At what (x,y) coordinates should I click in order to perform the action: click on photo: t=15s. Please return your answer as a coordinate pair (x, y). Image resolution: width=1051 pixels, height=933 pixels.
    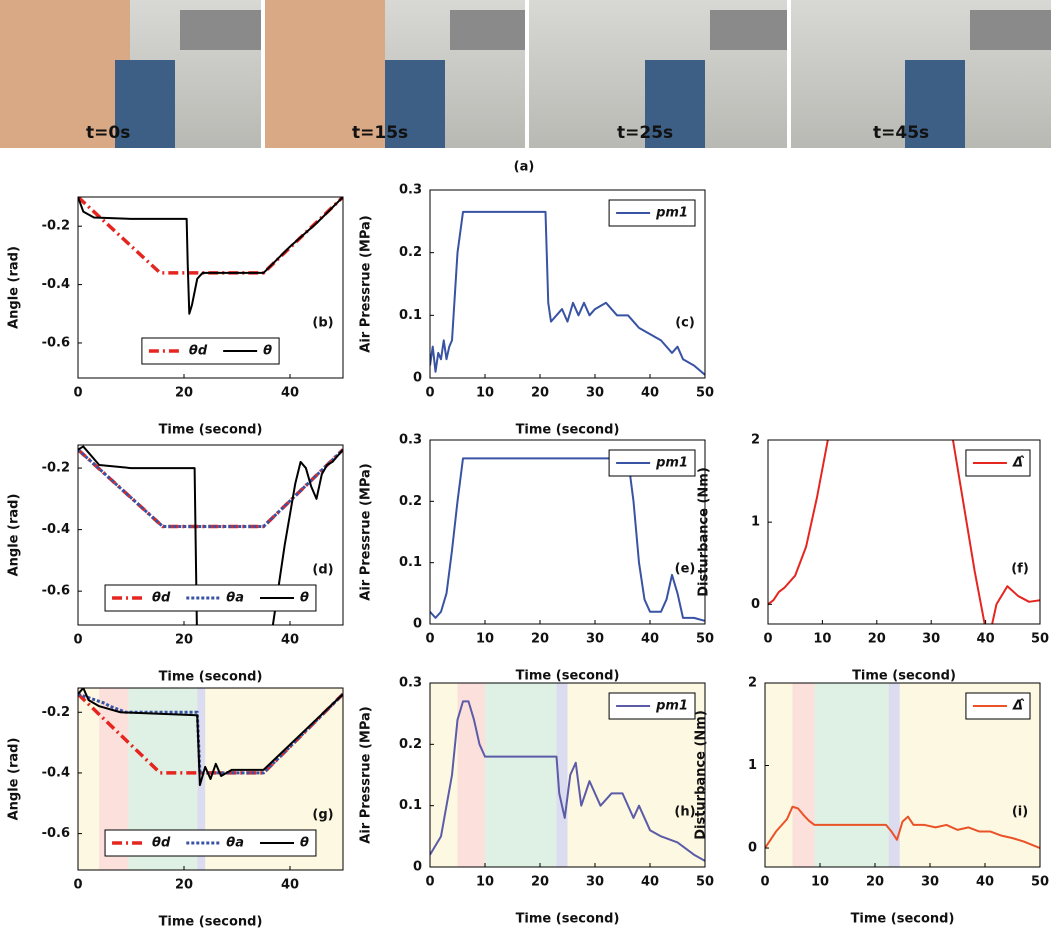
    Looking at the image, I should click on (395, 74).